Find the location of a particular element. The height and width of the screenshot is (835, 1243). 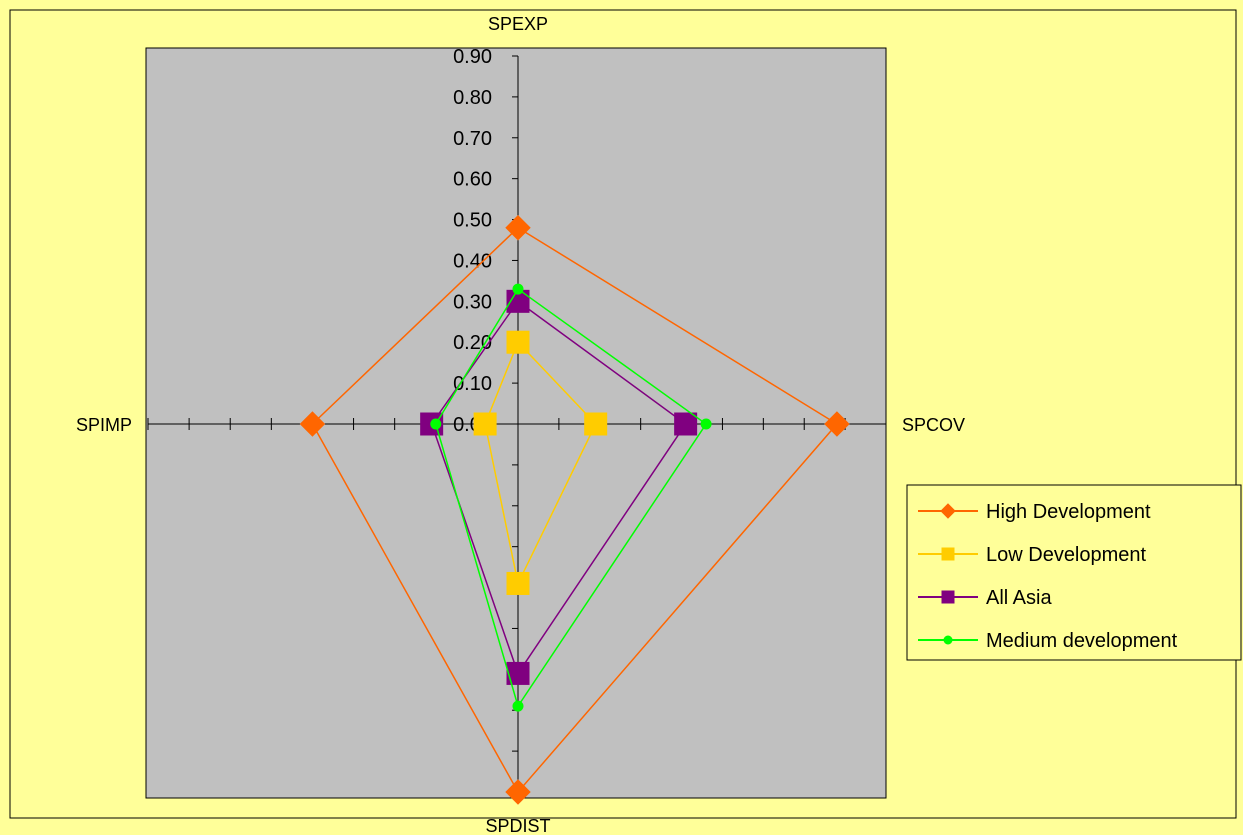

series-medium-development is located at coordinates (571, 497).